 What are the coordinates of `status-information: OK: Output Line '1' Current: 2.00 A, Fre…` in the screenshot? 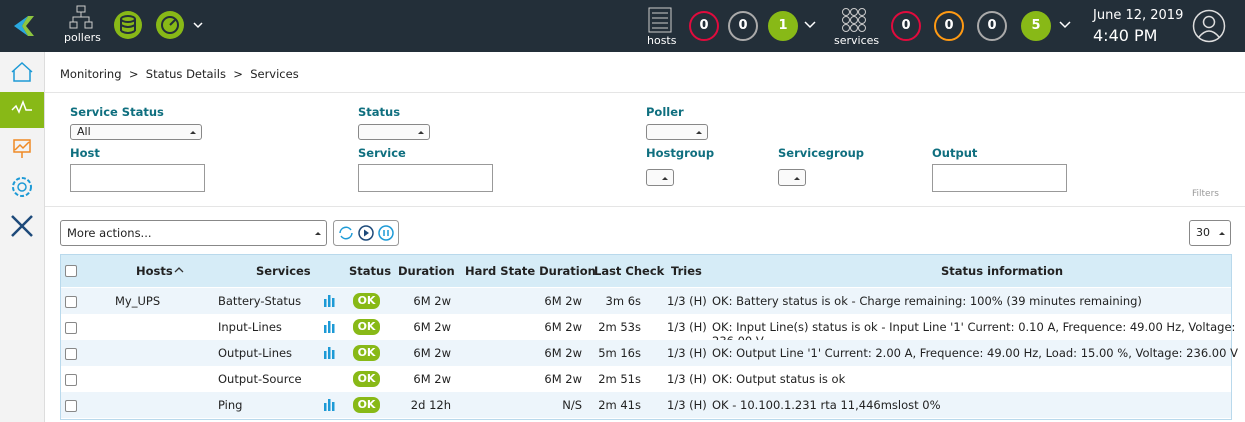 It's located at (975, 353).